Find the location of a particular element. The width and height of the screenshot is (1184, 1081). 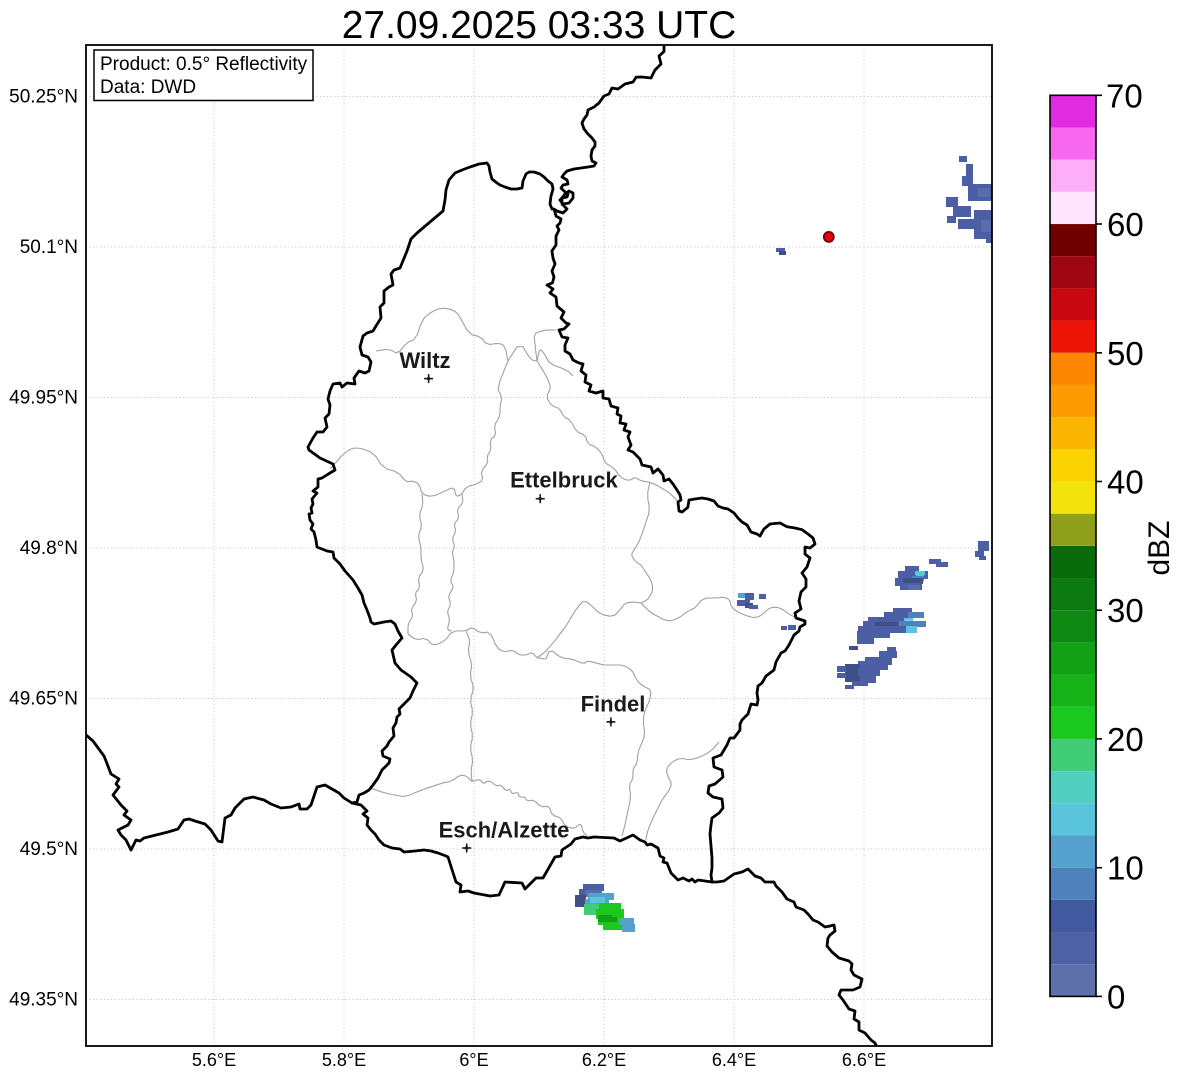

svg-text: Product: 0.5° Reflectivity is located at coordinates (204, 64).